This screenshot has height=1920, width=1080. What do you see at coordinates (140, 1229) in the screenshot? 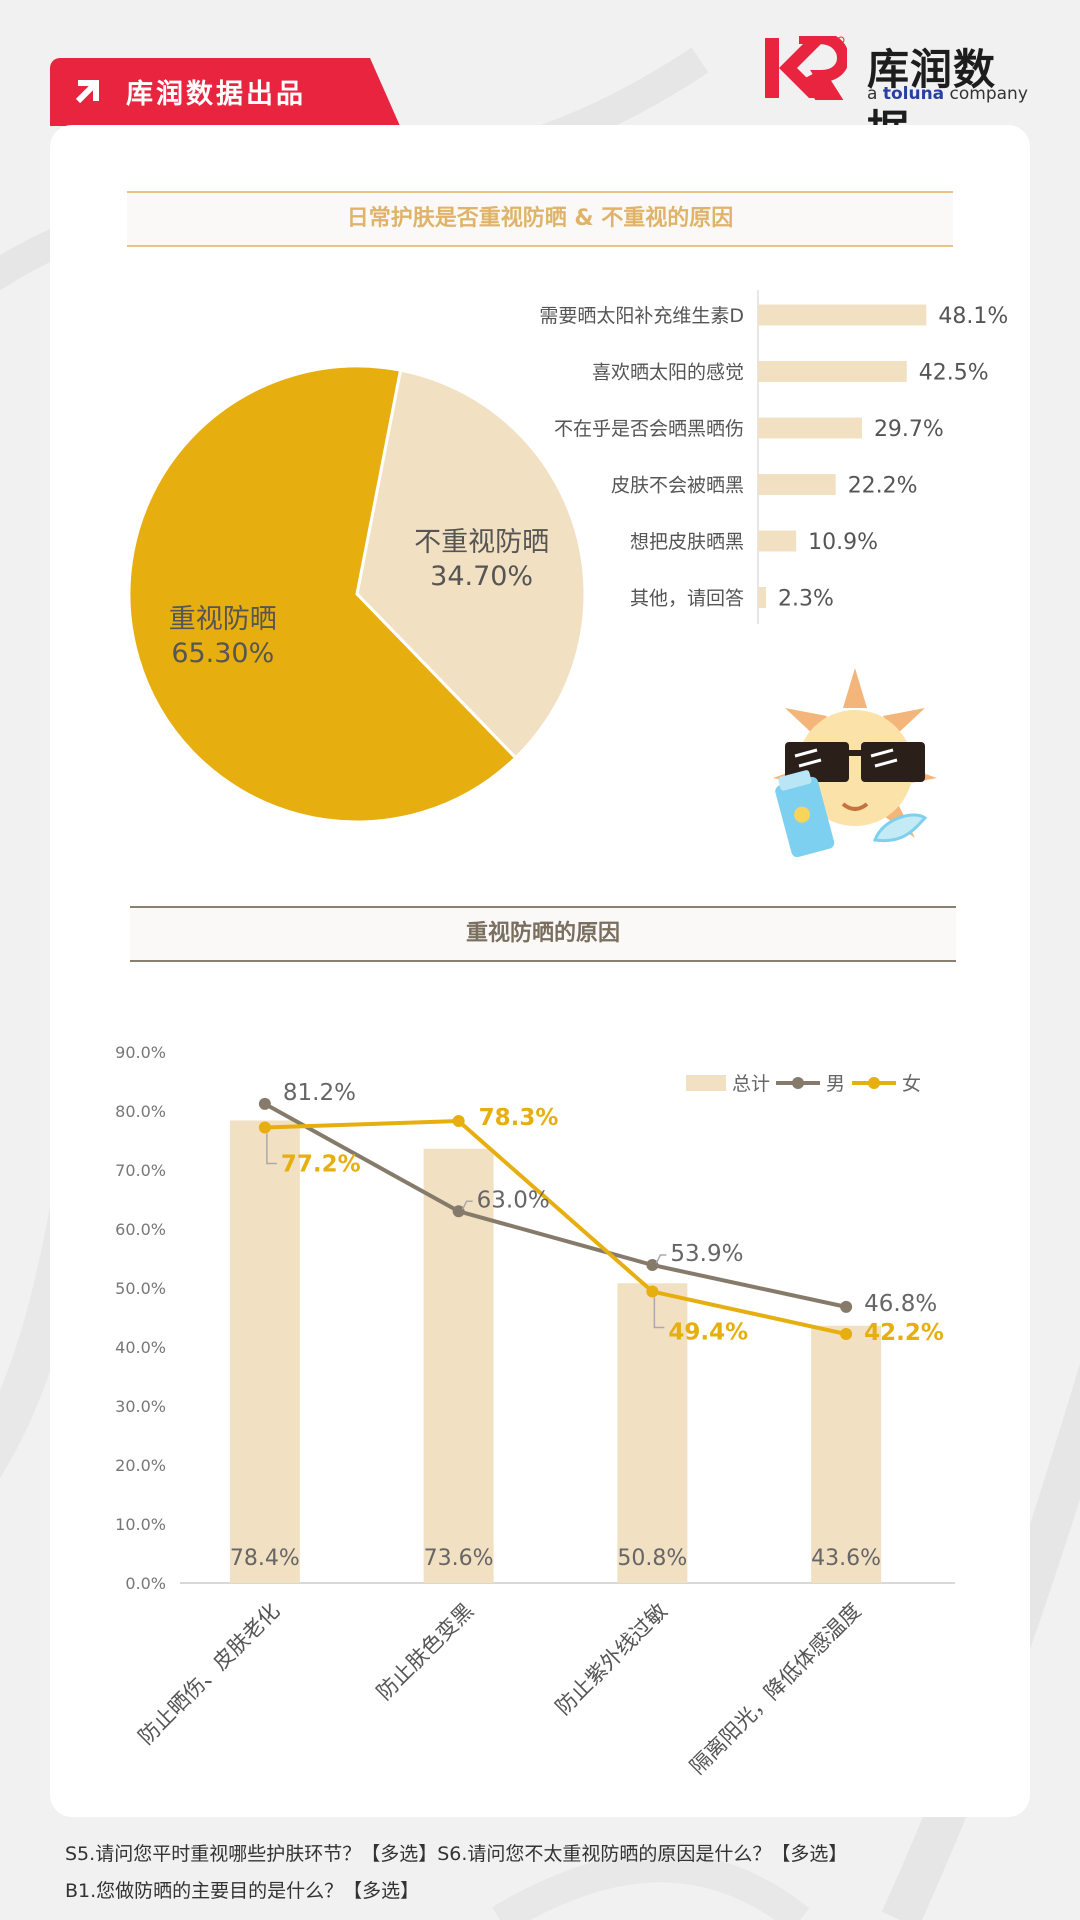
I see `y-tick-label: 60.0%` at bounding box center [140, 1229].